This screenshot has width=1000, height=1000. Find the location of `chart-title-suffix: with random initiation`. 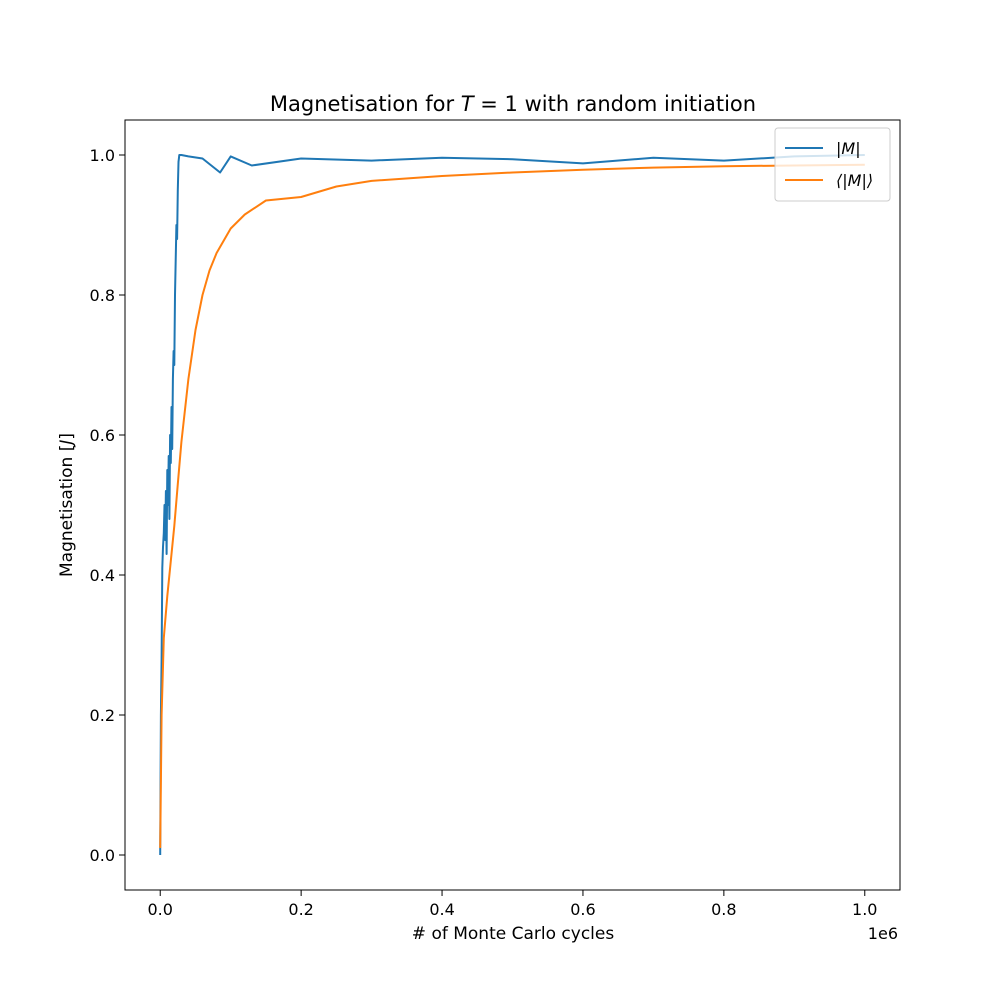

chart-title-suffix: with random initiation is located at coordinates (637, 104).